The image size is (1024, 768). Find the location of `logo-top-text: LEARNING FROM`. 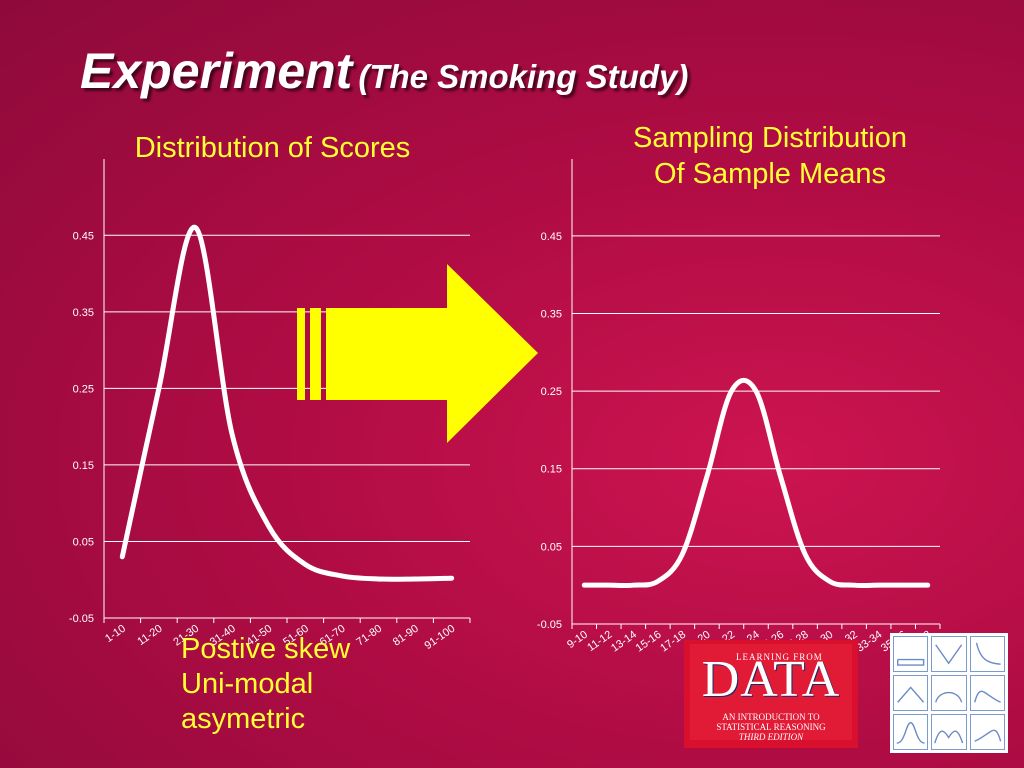

logo-top-text: LEARNING FROM is located at coordinates (779, 657).